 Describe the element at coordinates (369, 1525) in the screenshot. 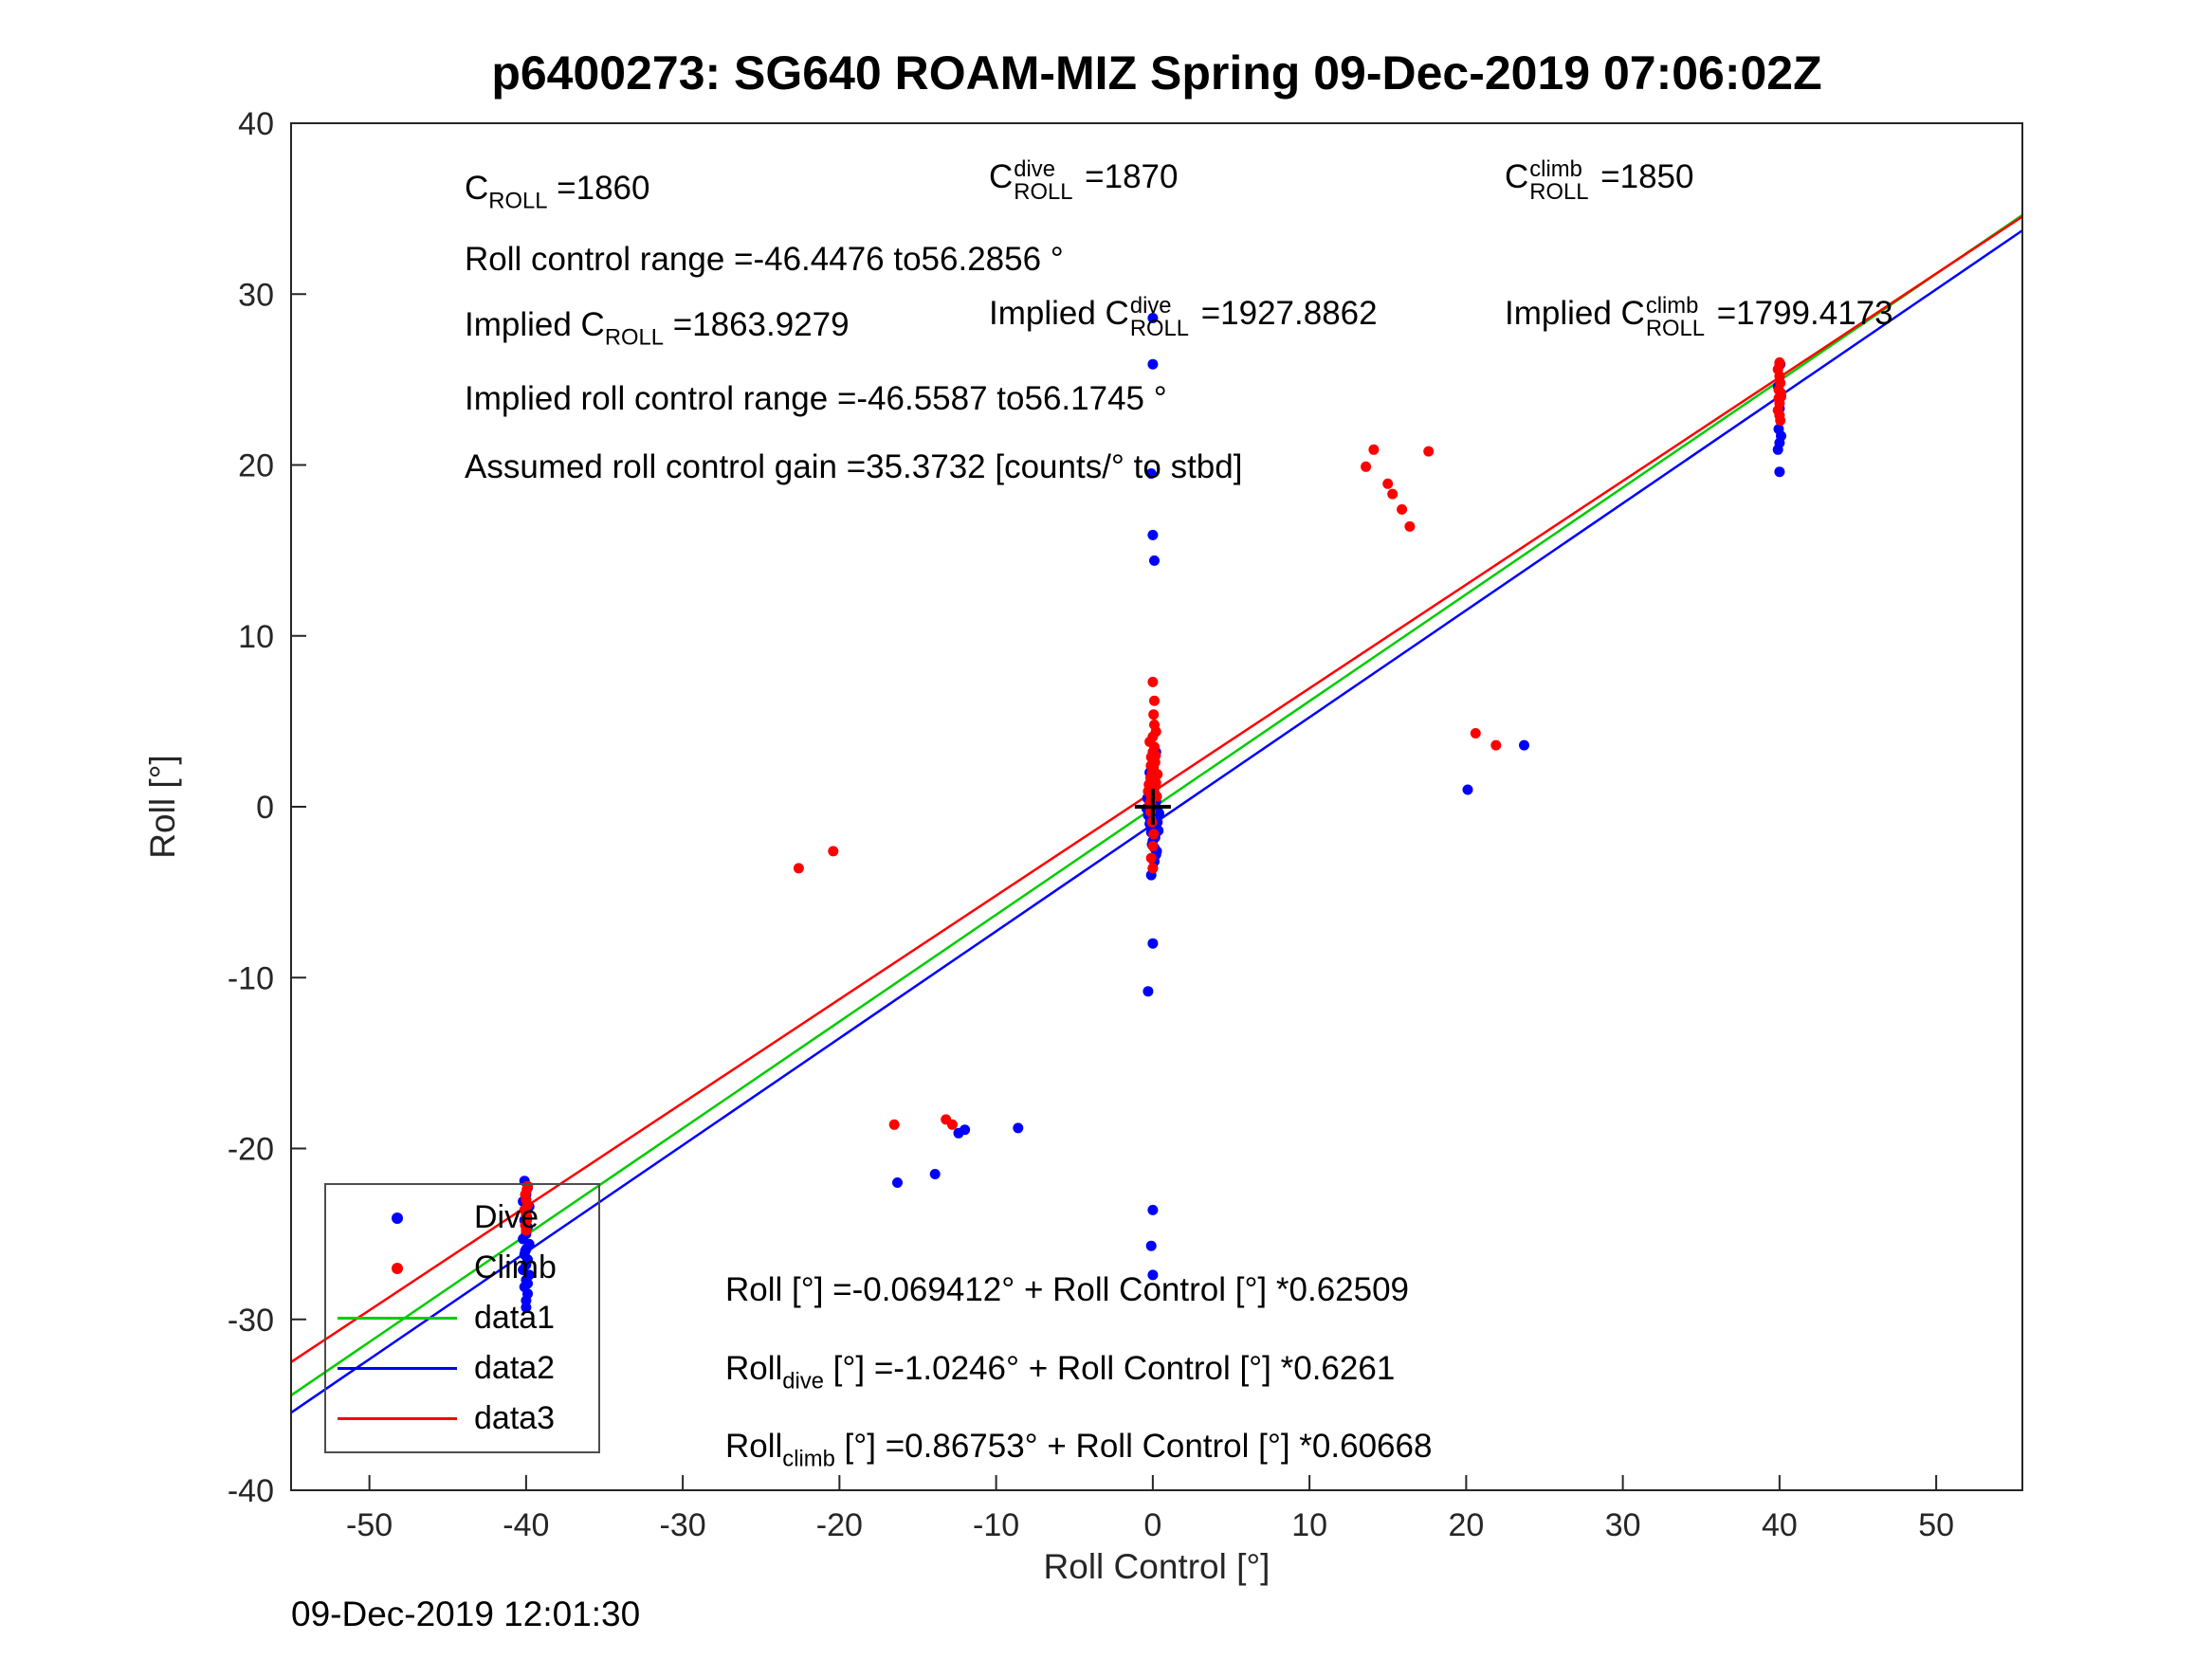

I see `x-tick-label: -50` at that location.